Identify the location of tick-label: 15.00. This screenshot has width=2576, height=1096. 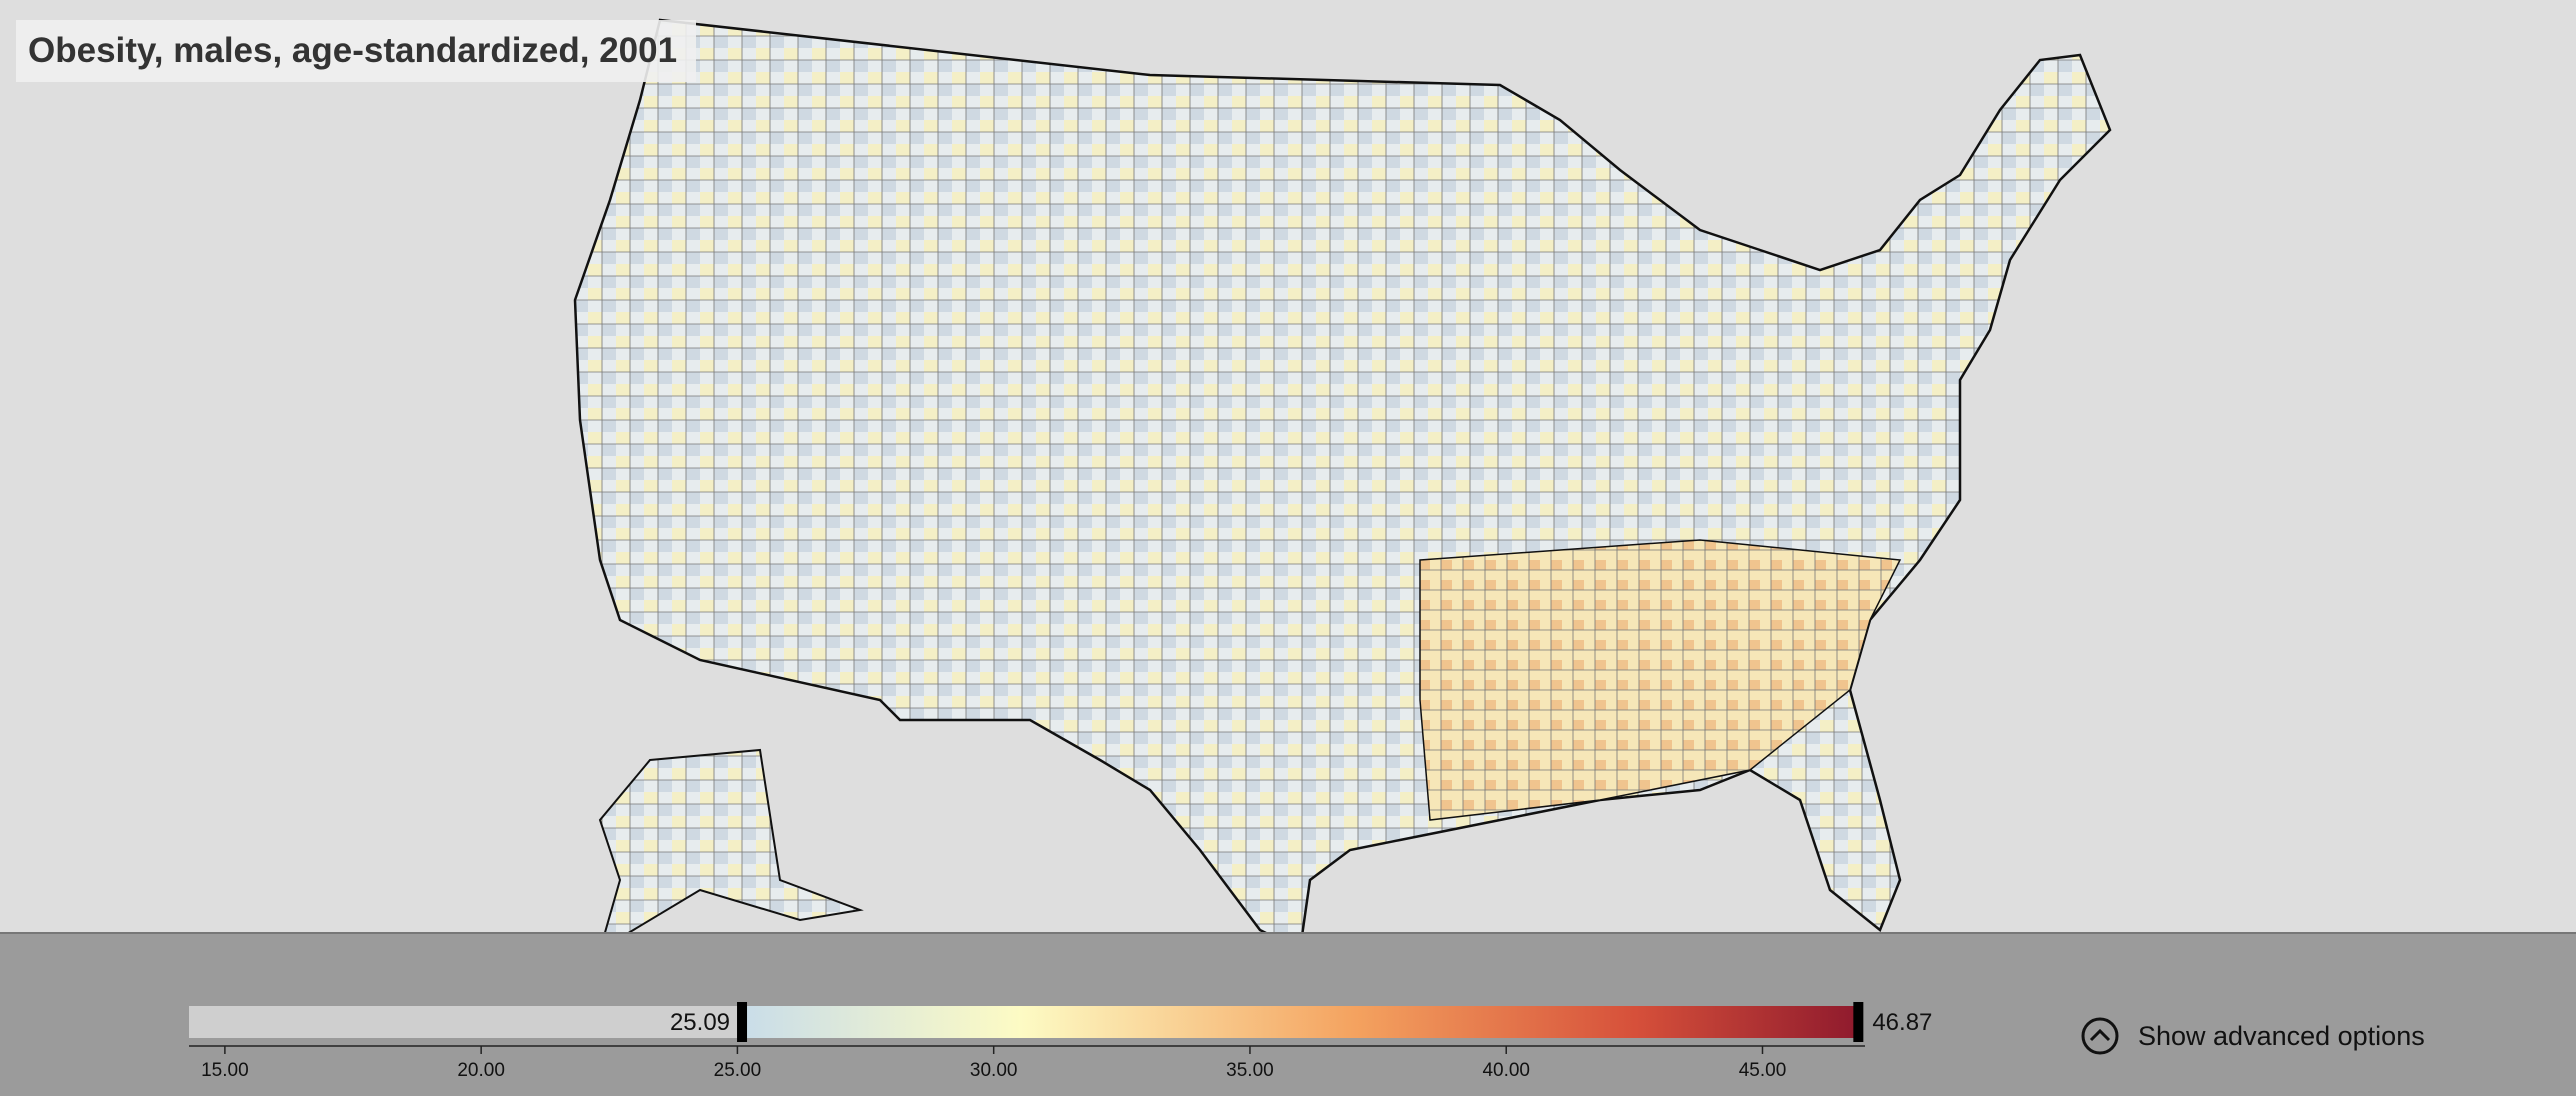
(225, 1070).